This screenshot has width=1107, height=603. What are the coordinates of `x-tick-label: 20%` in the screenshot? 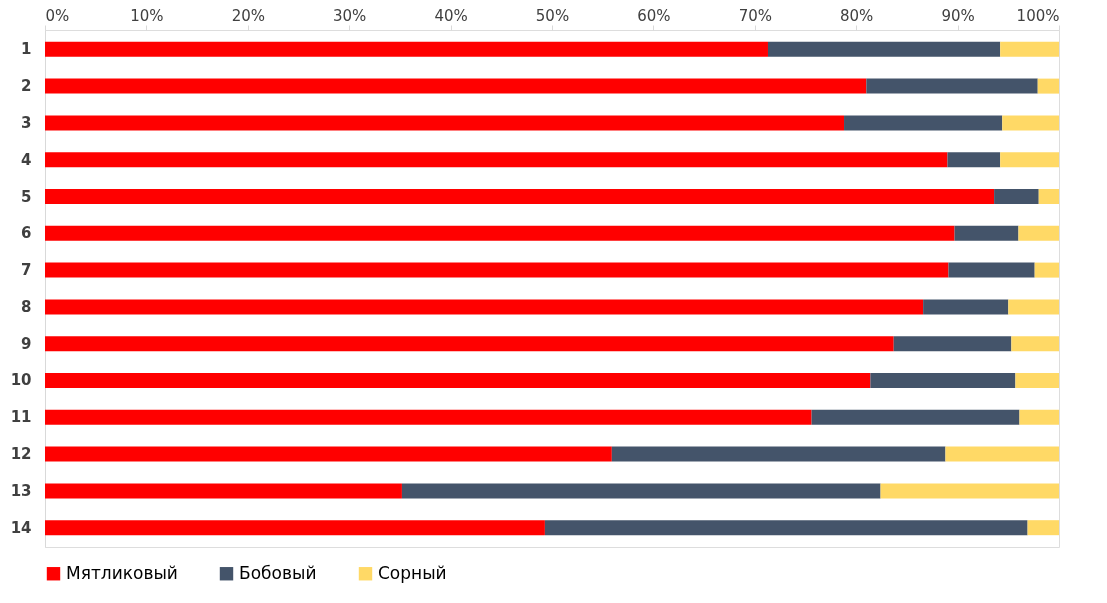 It's located at (248, 15).